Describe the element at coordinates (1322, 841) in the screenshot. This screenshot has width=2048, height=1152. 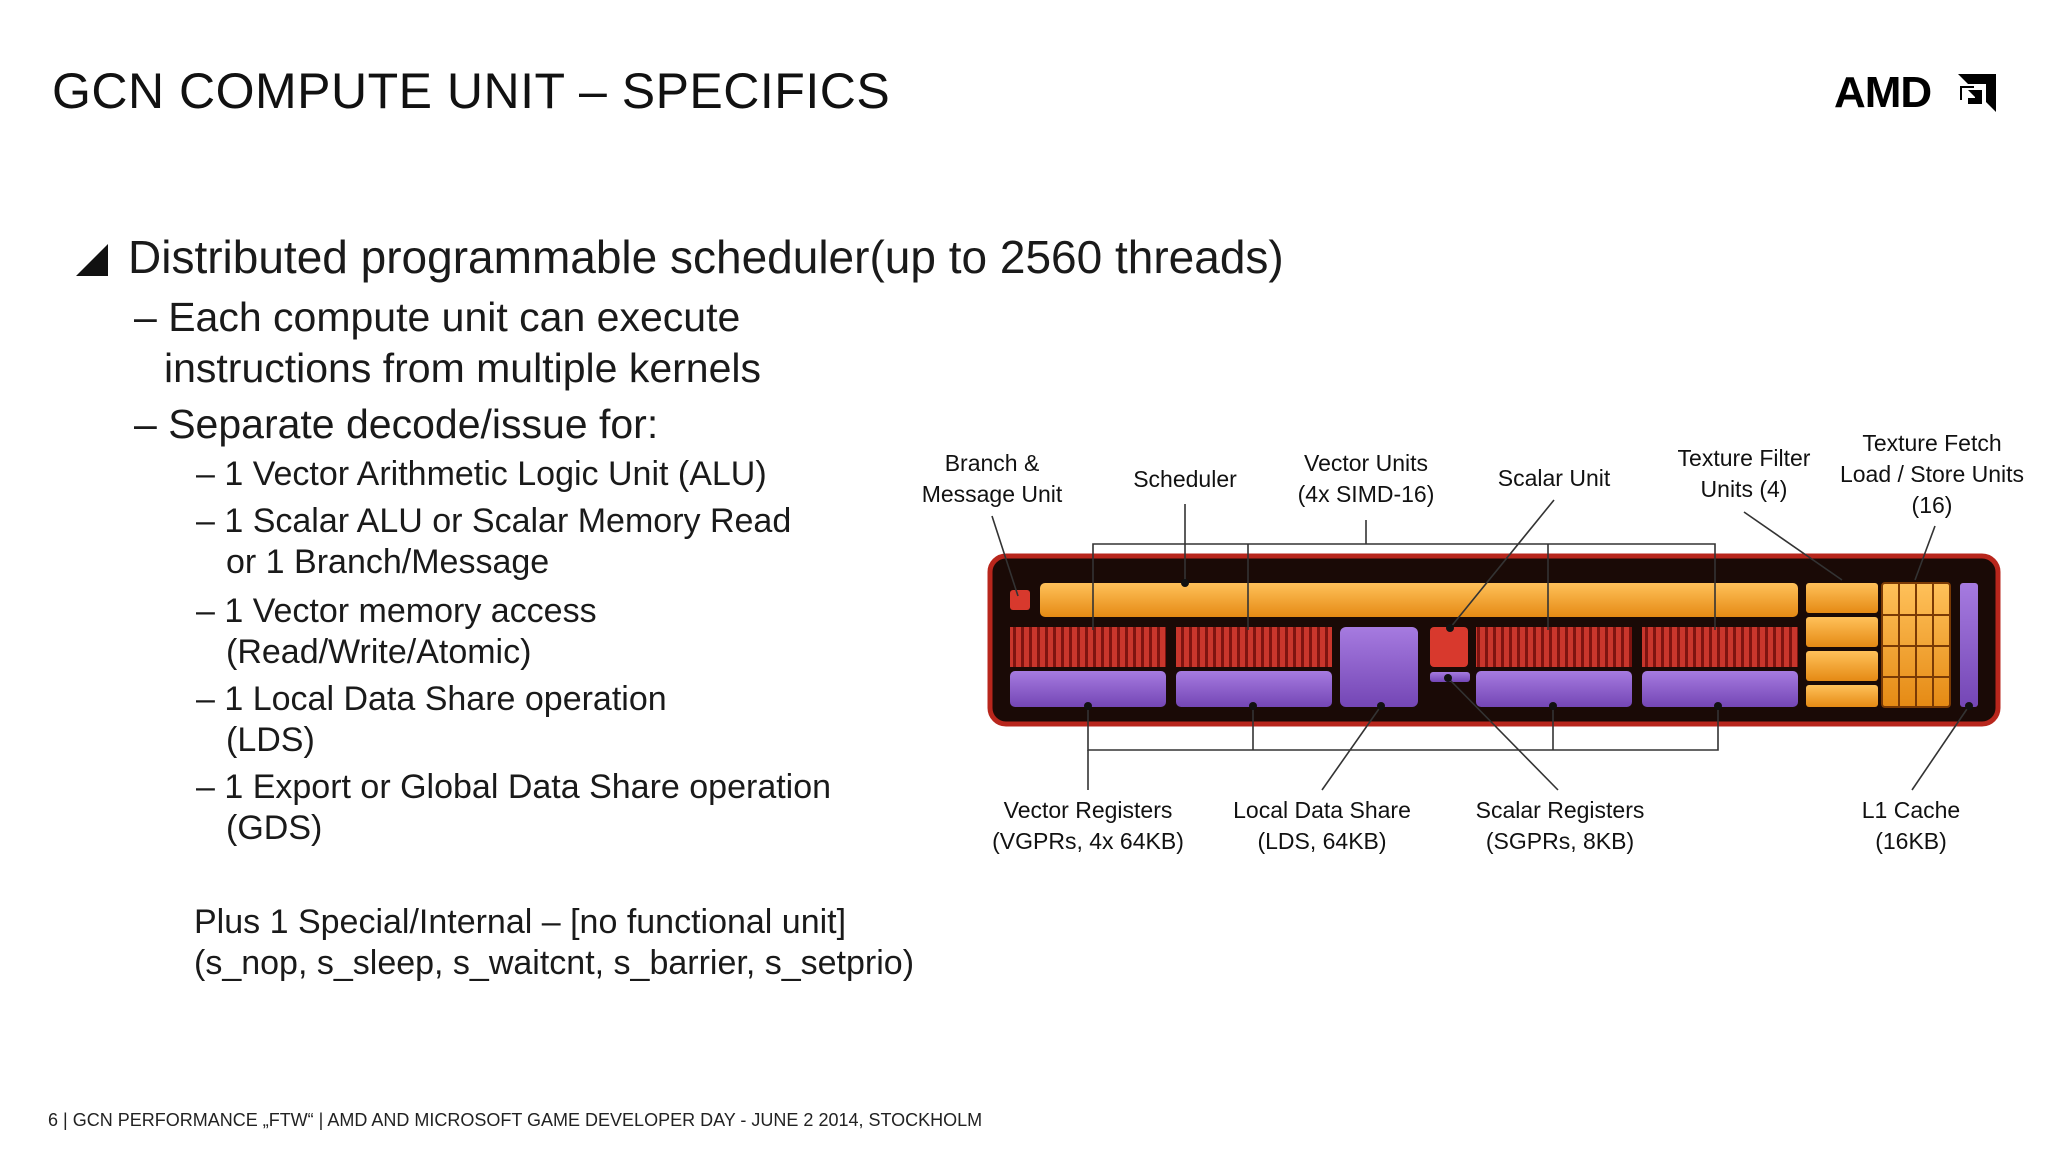
I see `label-lds-line2: (LDS, 64KB)` at that location.